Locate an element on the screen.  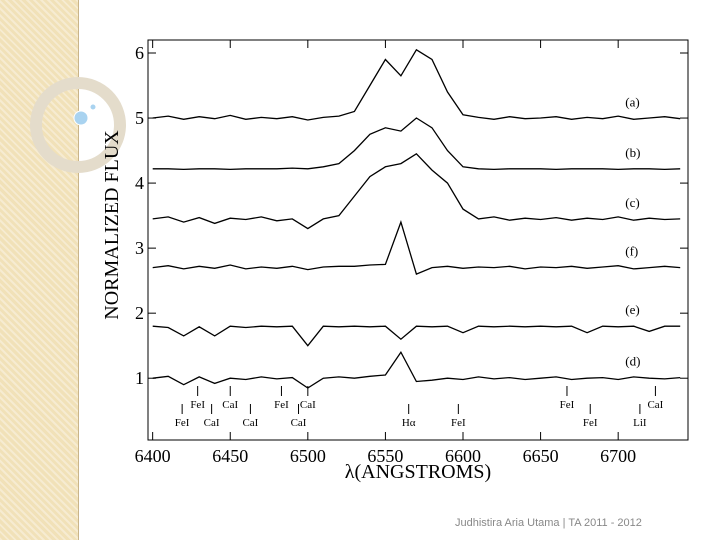
x-tick-label: 6400 is located at coordinates (153, 456).